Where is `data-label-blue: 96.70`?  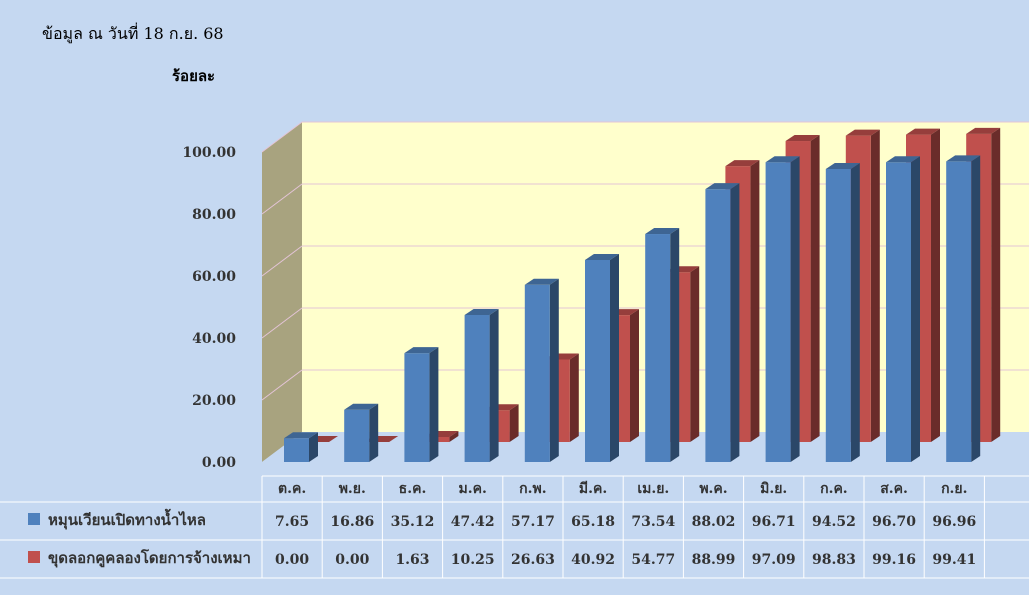
data-label-blue: 96.70 is located at coordinates (894, 522).